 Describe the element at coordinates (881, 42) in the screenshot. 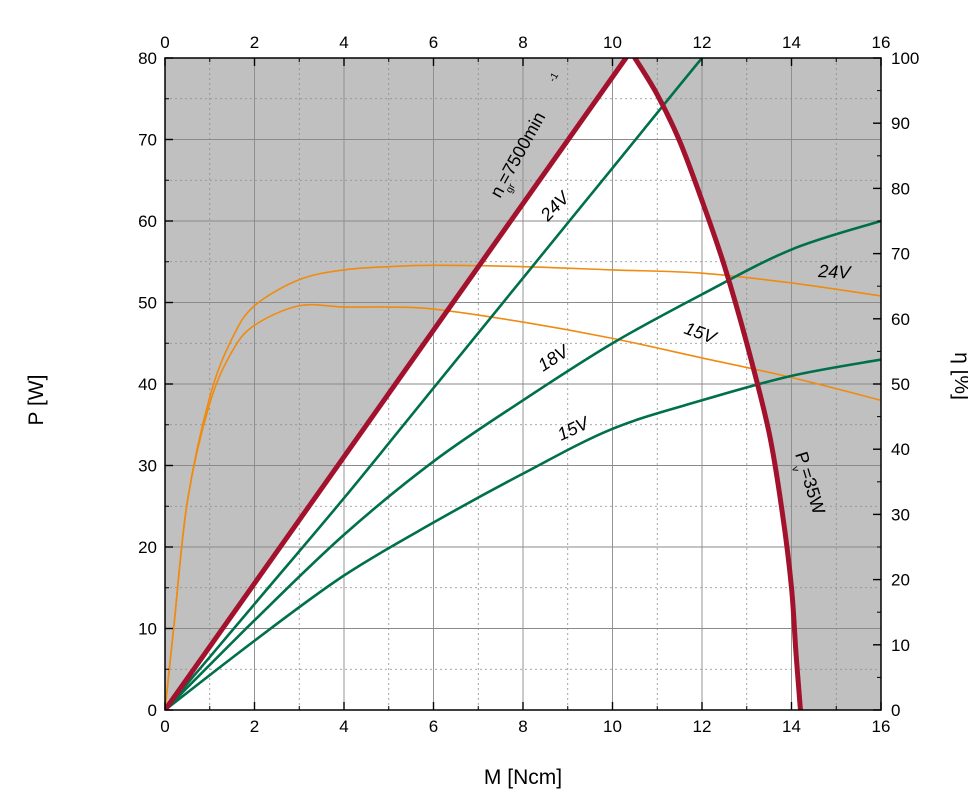

I see `x-tick-label-top: 16` at that location.